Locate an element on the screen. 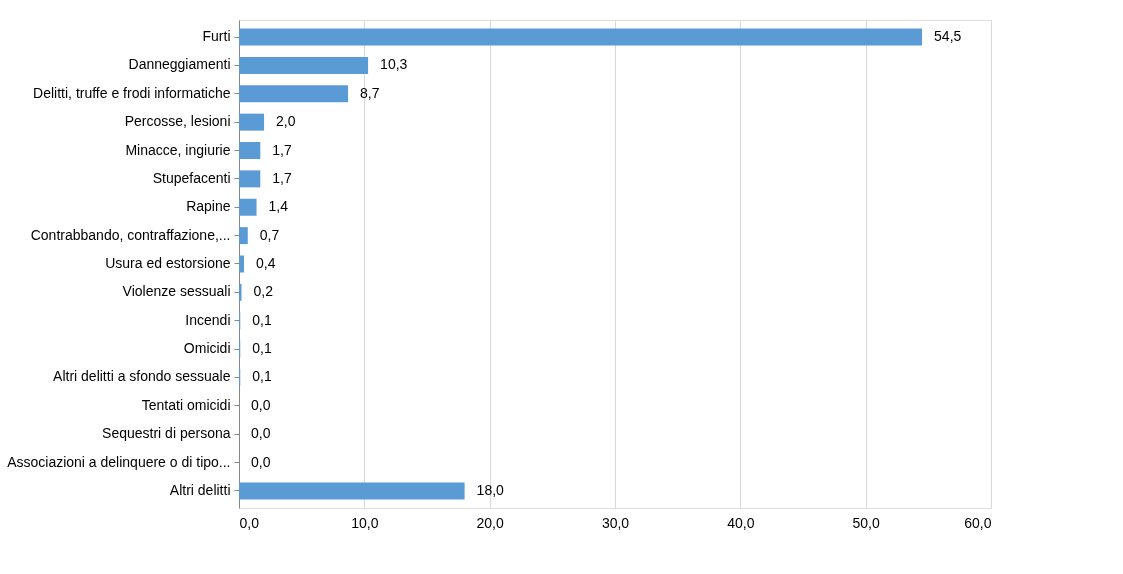  data-label: 18,0 is located at coordinates (490, 489).